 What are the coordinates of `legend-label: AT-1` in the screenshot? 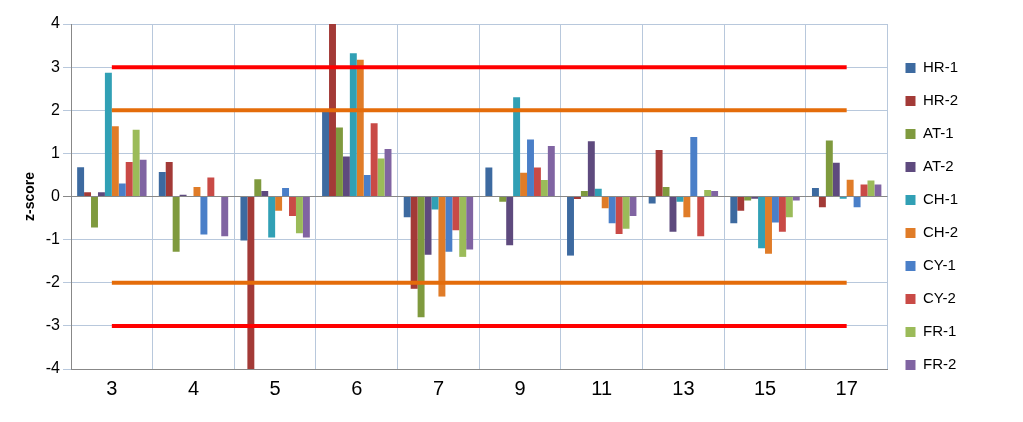 It's located at (938, 133).